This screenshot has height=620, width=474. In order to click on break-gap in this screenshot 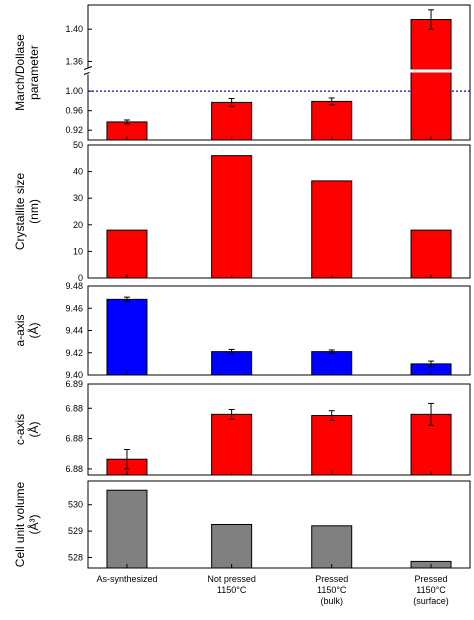, I will do `click(279, 71)`.